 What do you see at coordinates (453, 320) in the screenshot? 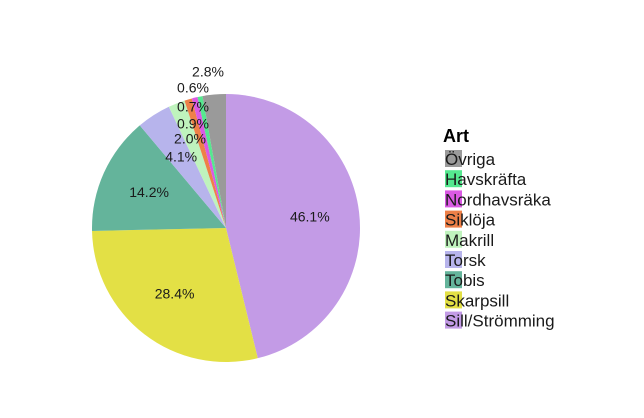
I see `legend-swatch-sill-stromming` at bounding box center [453, 320].